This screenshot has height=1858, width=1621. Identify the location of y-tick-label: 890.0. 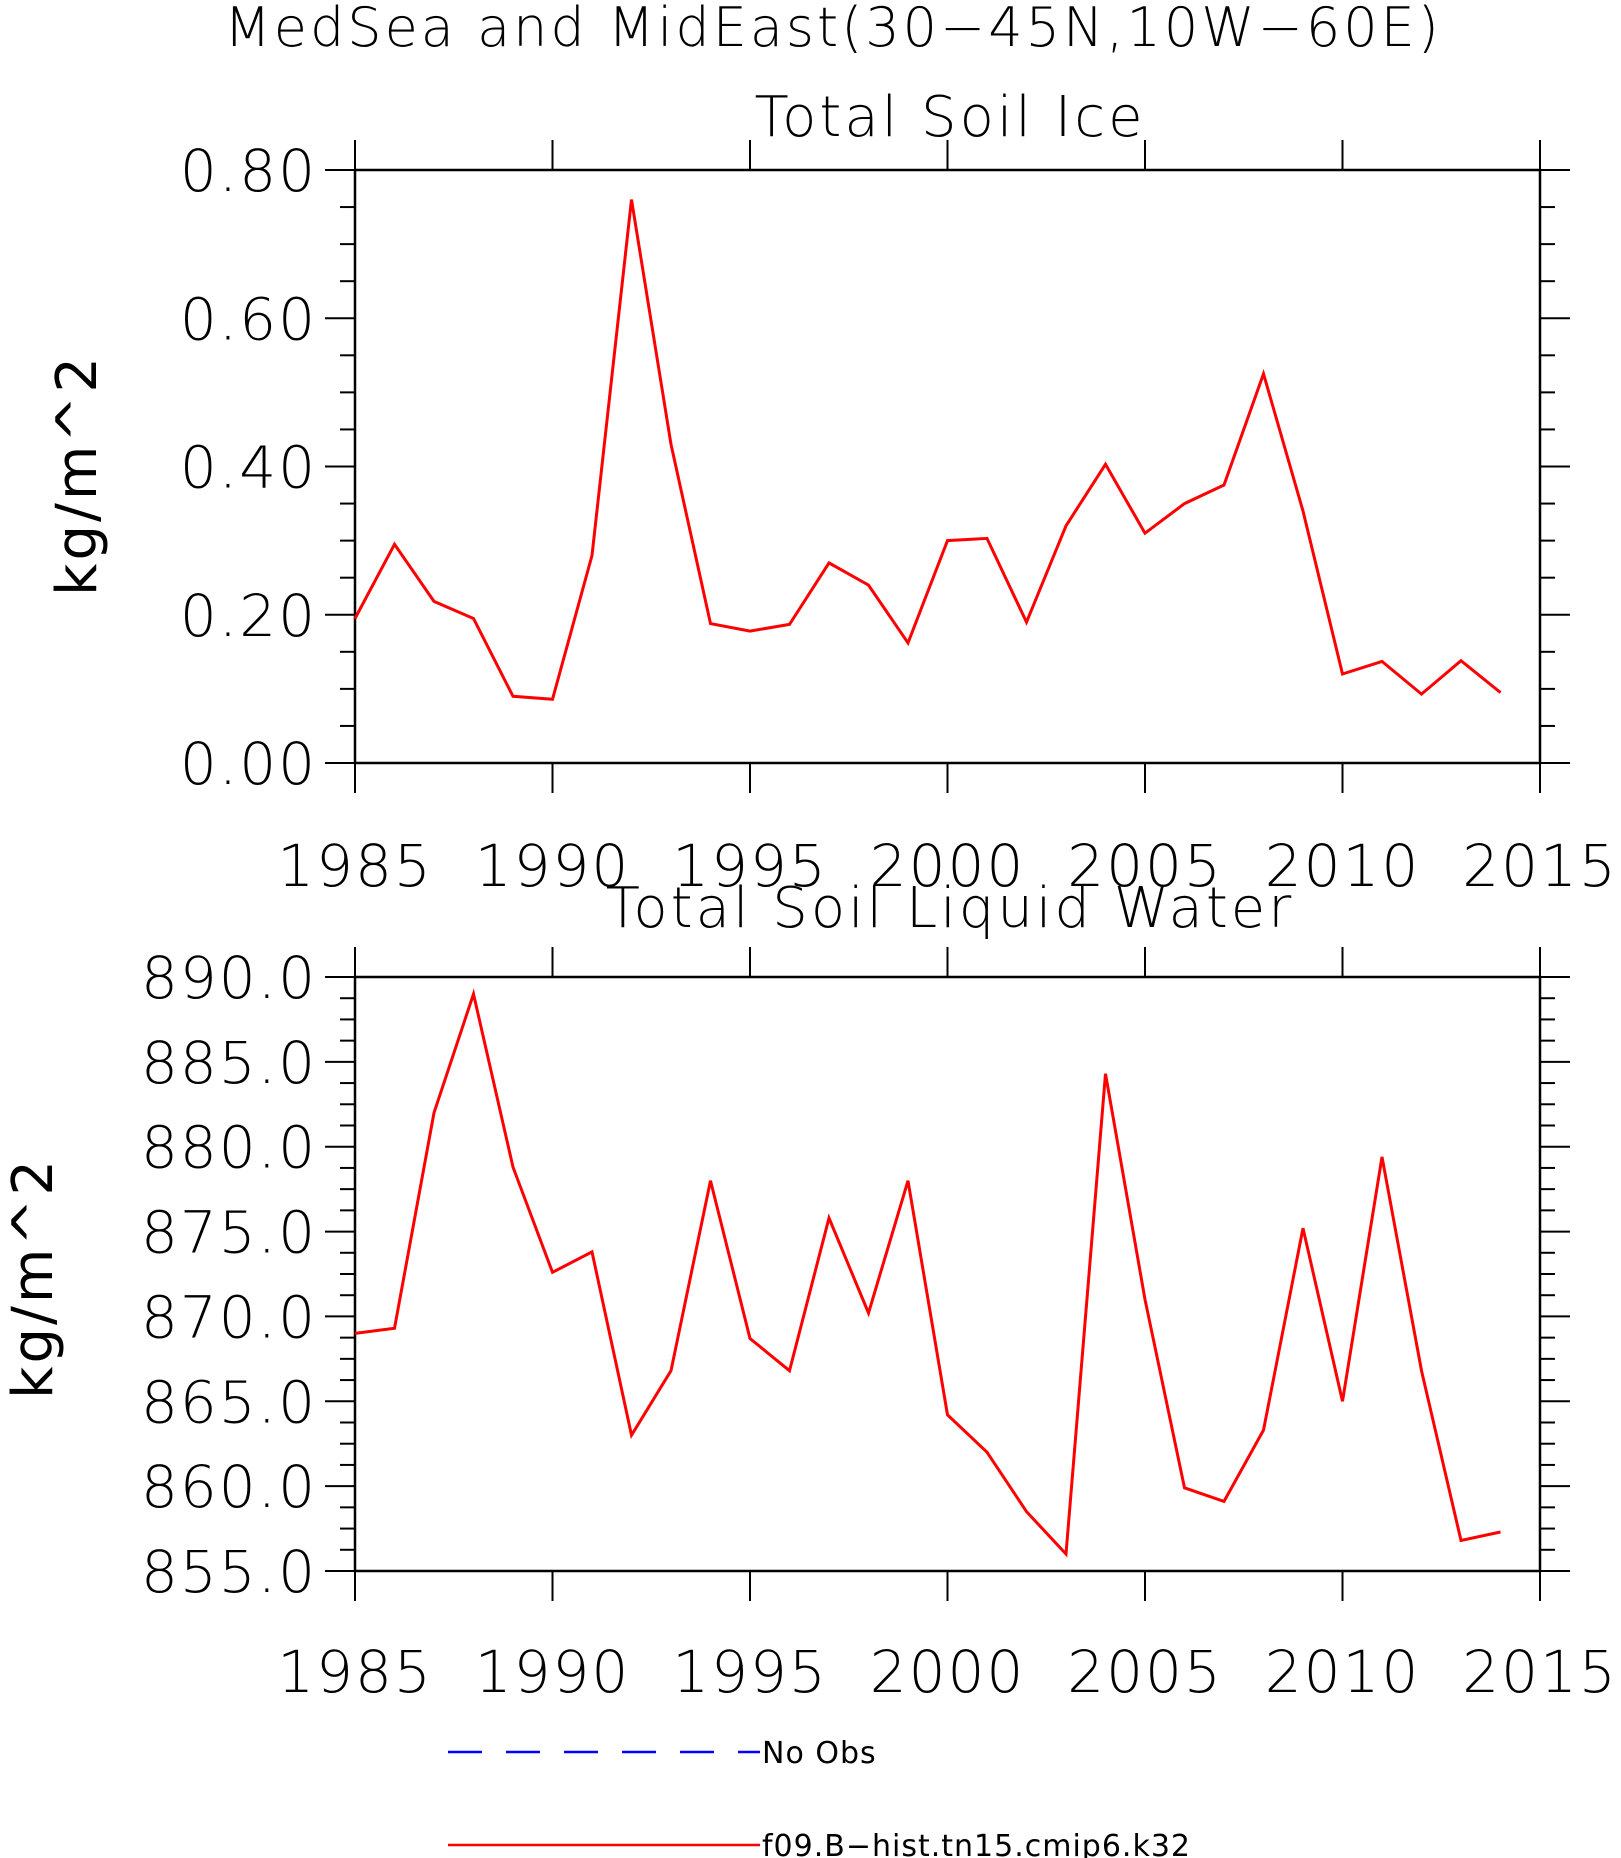
(229, 978).